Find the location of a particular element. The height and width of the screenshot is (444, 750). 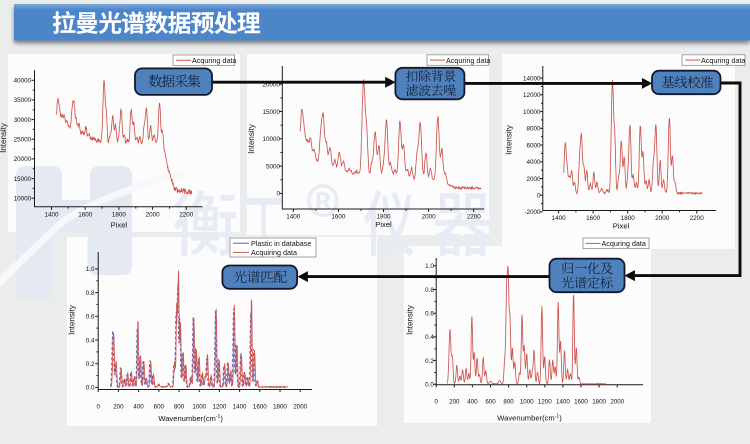

svg-text: 25000 is located at coordinates (23, 140).